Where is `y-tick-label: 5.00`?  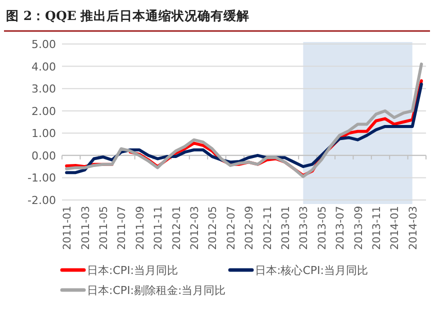
y-tick-label: 5.00 is located at coordinates (44, 44).